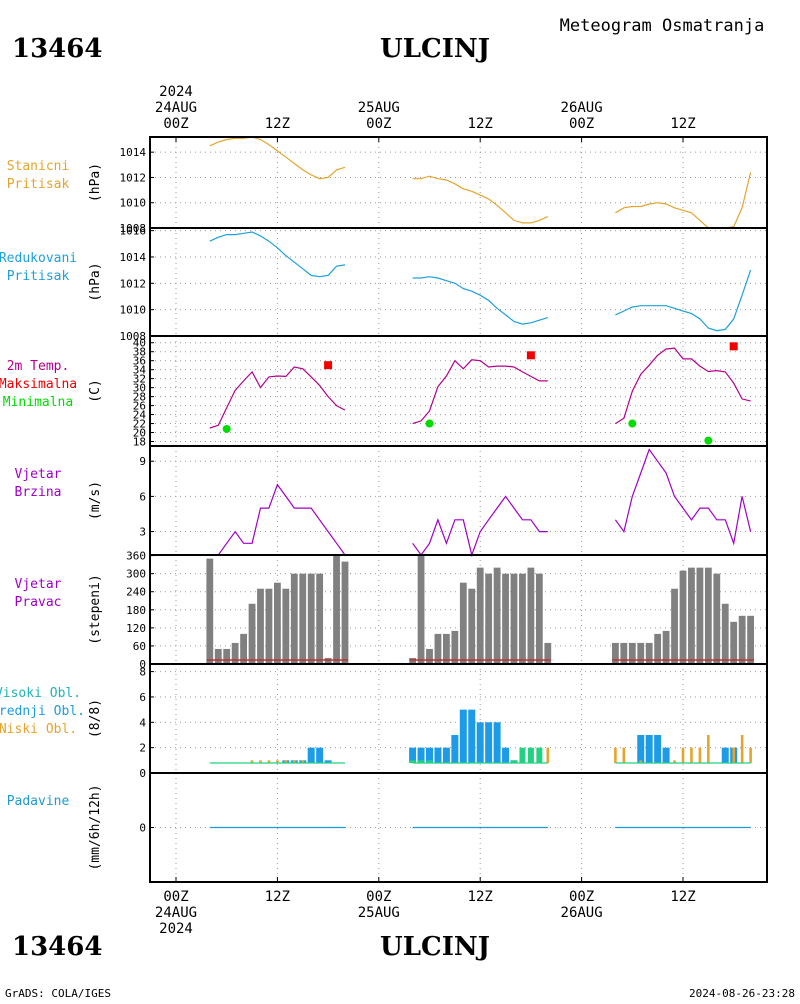  What do you see at coordinates (142, 748) in the screenshot?
I see `y-tick-label: 2` at bounding box center [142, 748].